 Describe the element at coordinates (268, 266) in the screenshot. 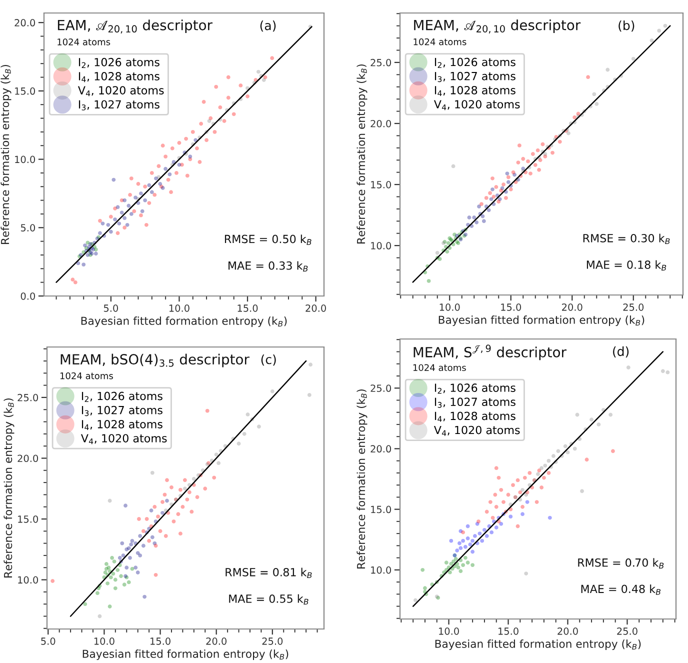

I see `annotation: MAE = 0.33 k$_{B}$` at that location.